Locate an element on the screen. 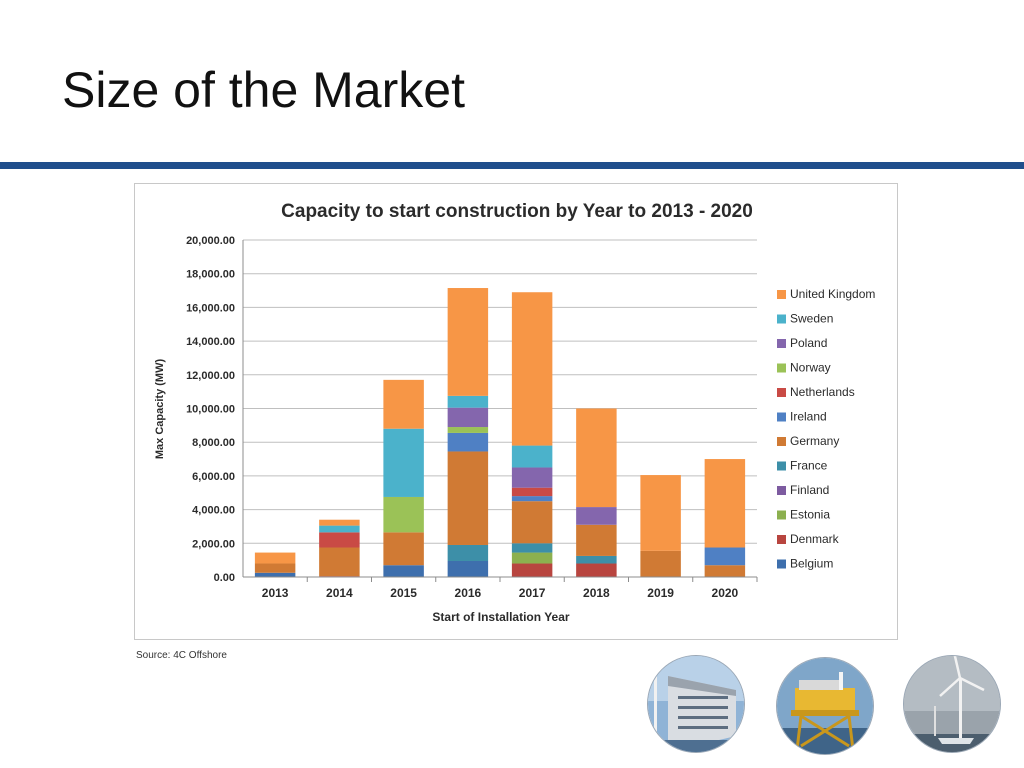 Image resolution: width=1024 pixels, height=768 pixels. legend-label: Finland is located at coordinates (809, 490).